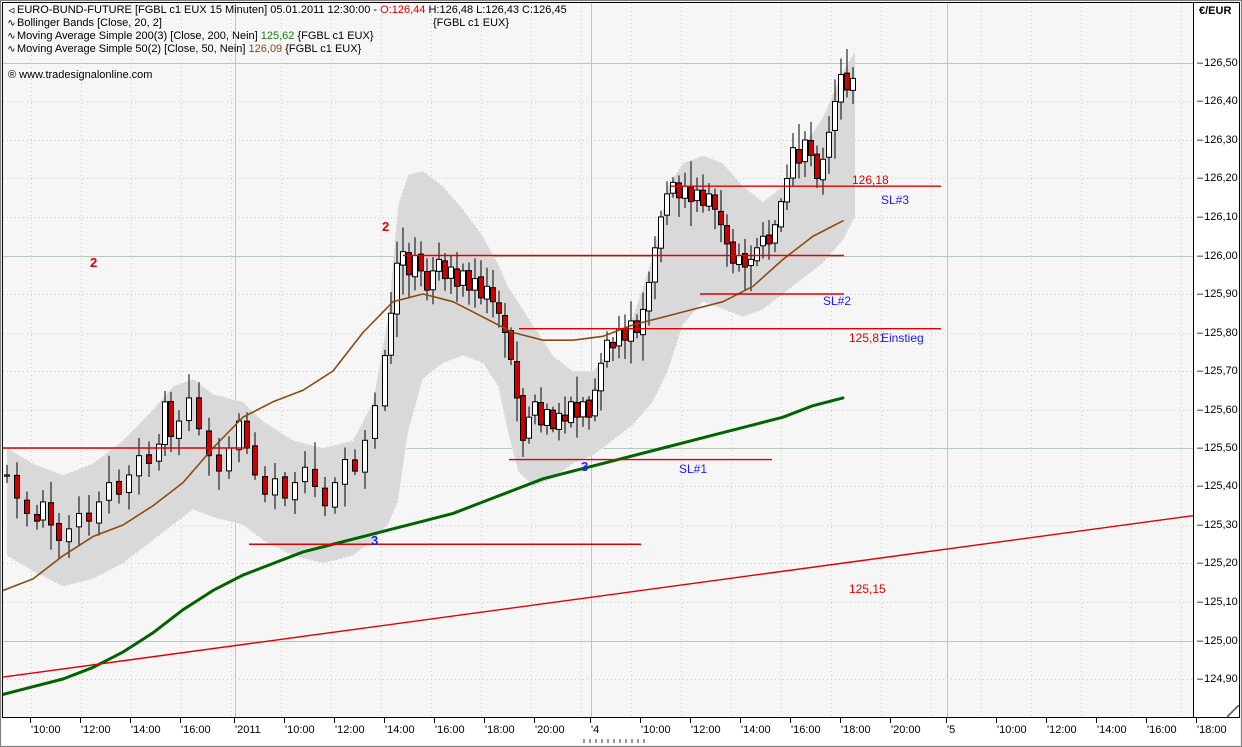  Describe the element at coordinates (951, 730) in the screenshot. I see `time-axis-tick-label: 5` at that location.